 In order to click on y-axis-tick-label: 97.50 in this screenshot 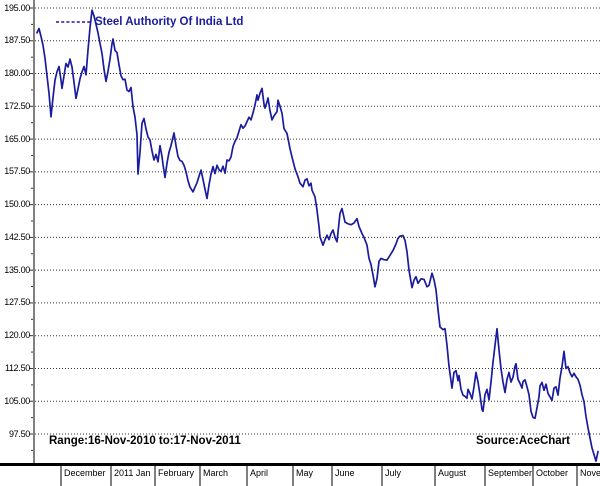, I will do `click(19, 433)`.